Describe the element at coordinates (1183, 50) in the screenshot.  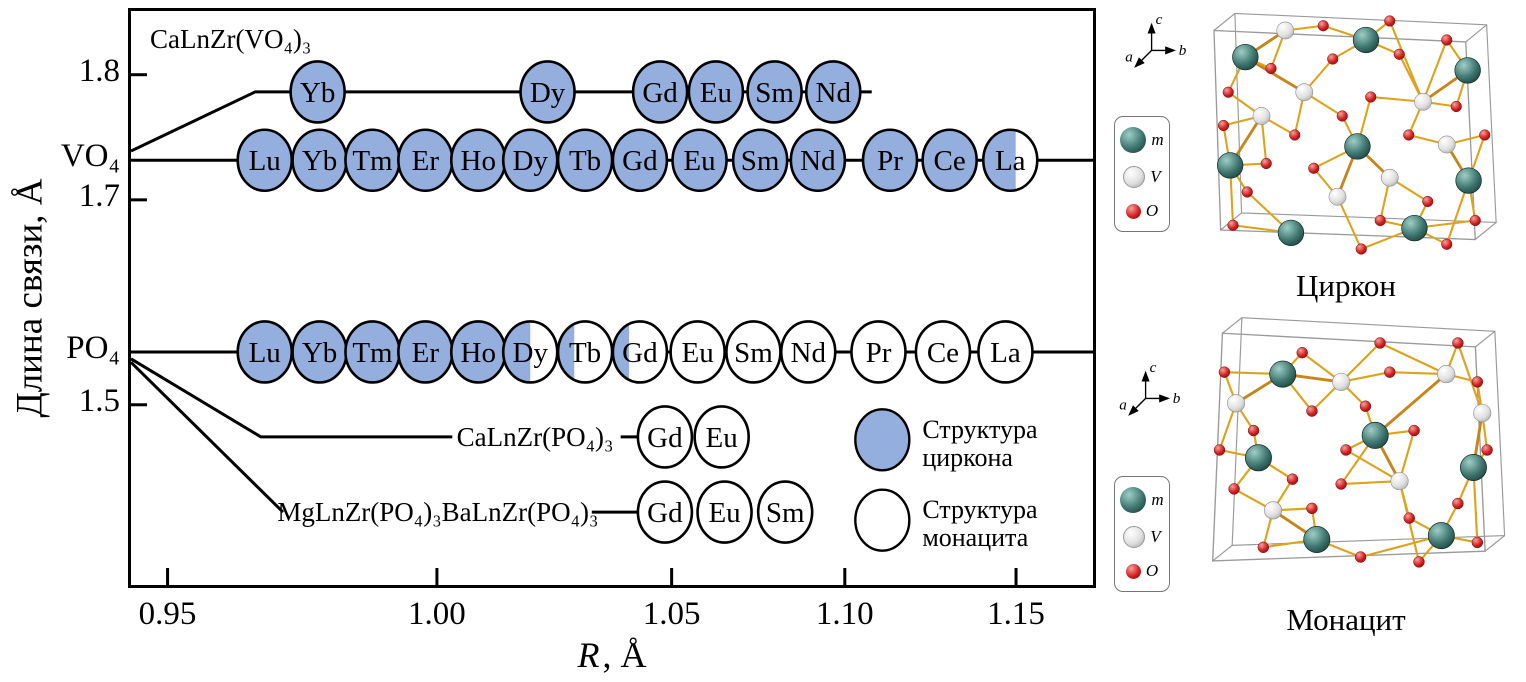
I see `axis-b-label: b` at that location.